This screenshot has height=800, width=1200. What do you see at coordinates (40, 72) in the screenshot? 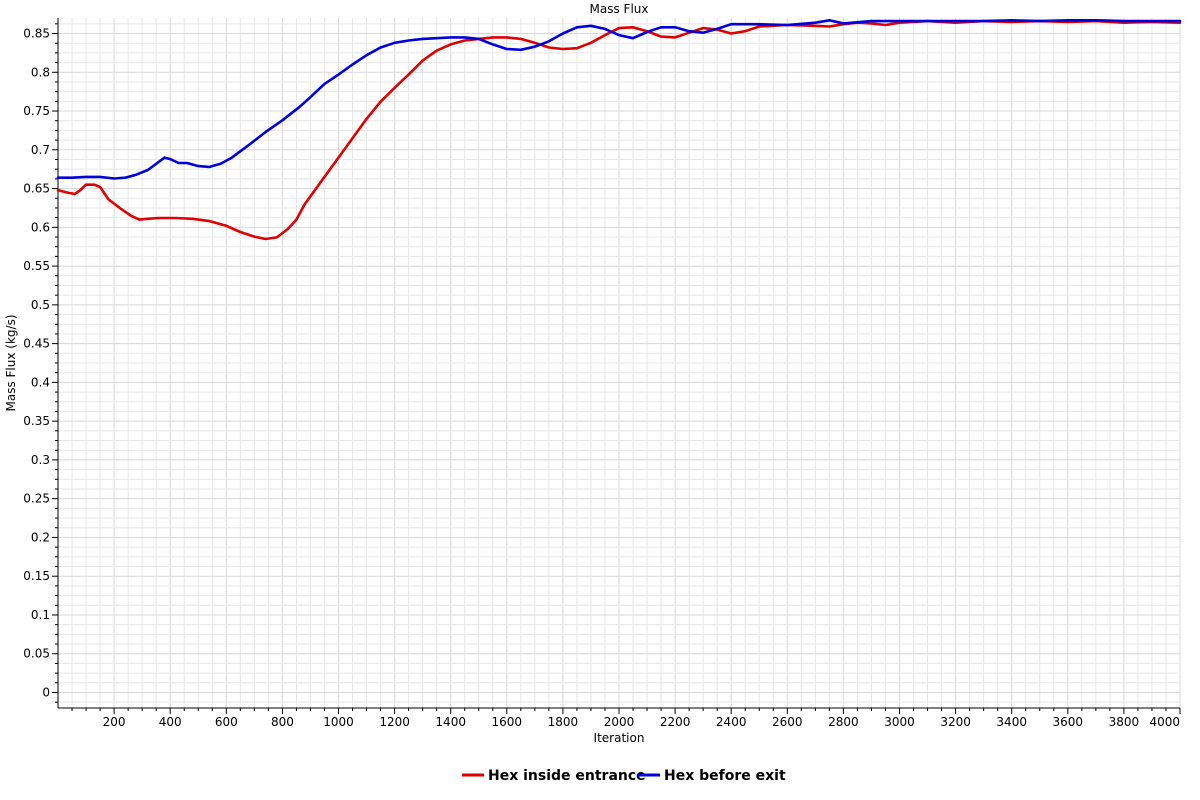
I see `y-tick-label: 0.8` at bounding box center [40, 72].